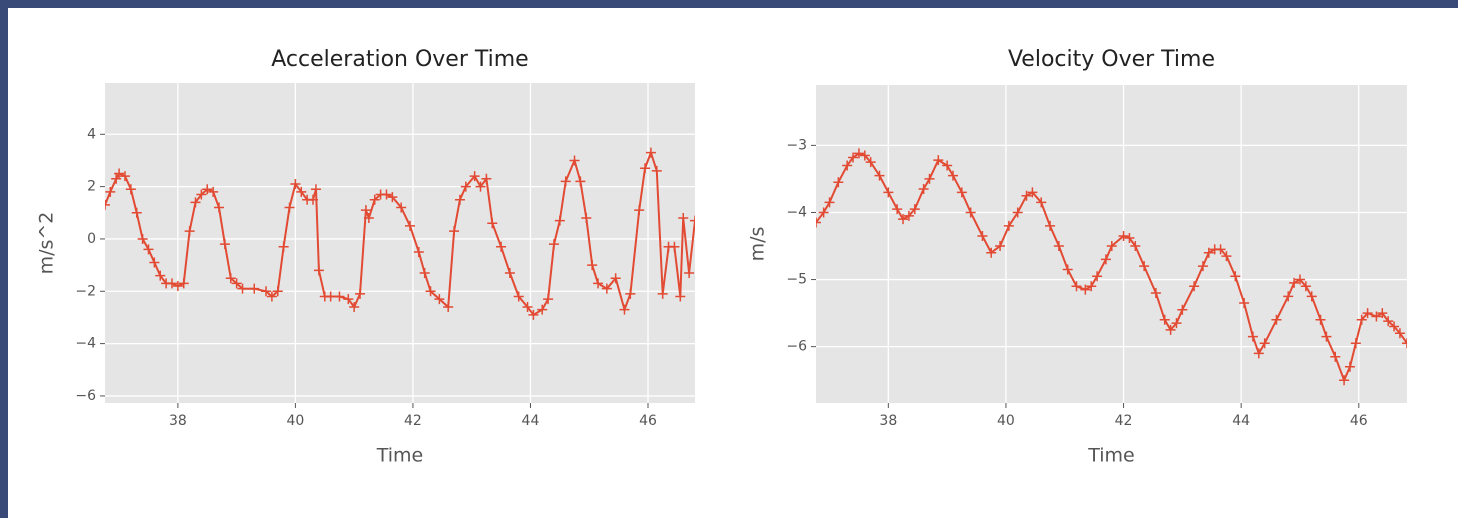 This screenshot has height=518, width=1458. I want to click on x-tick-label: 46, so click(1359, 421).